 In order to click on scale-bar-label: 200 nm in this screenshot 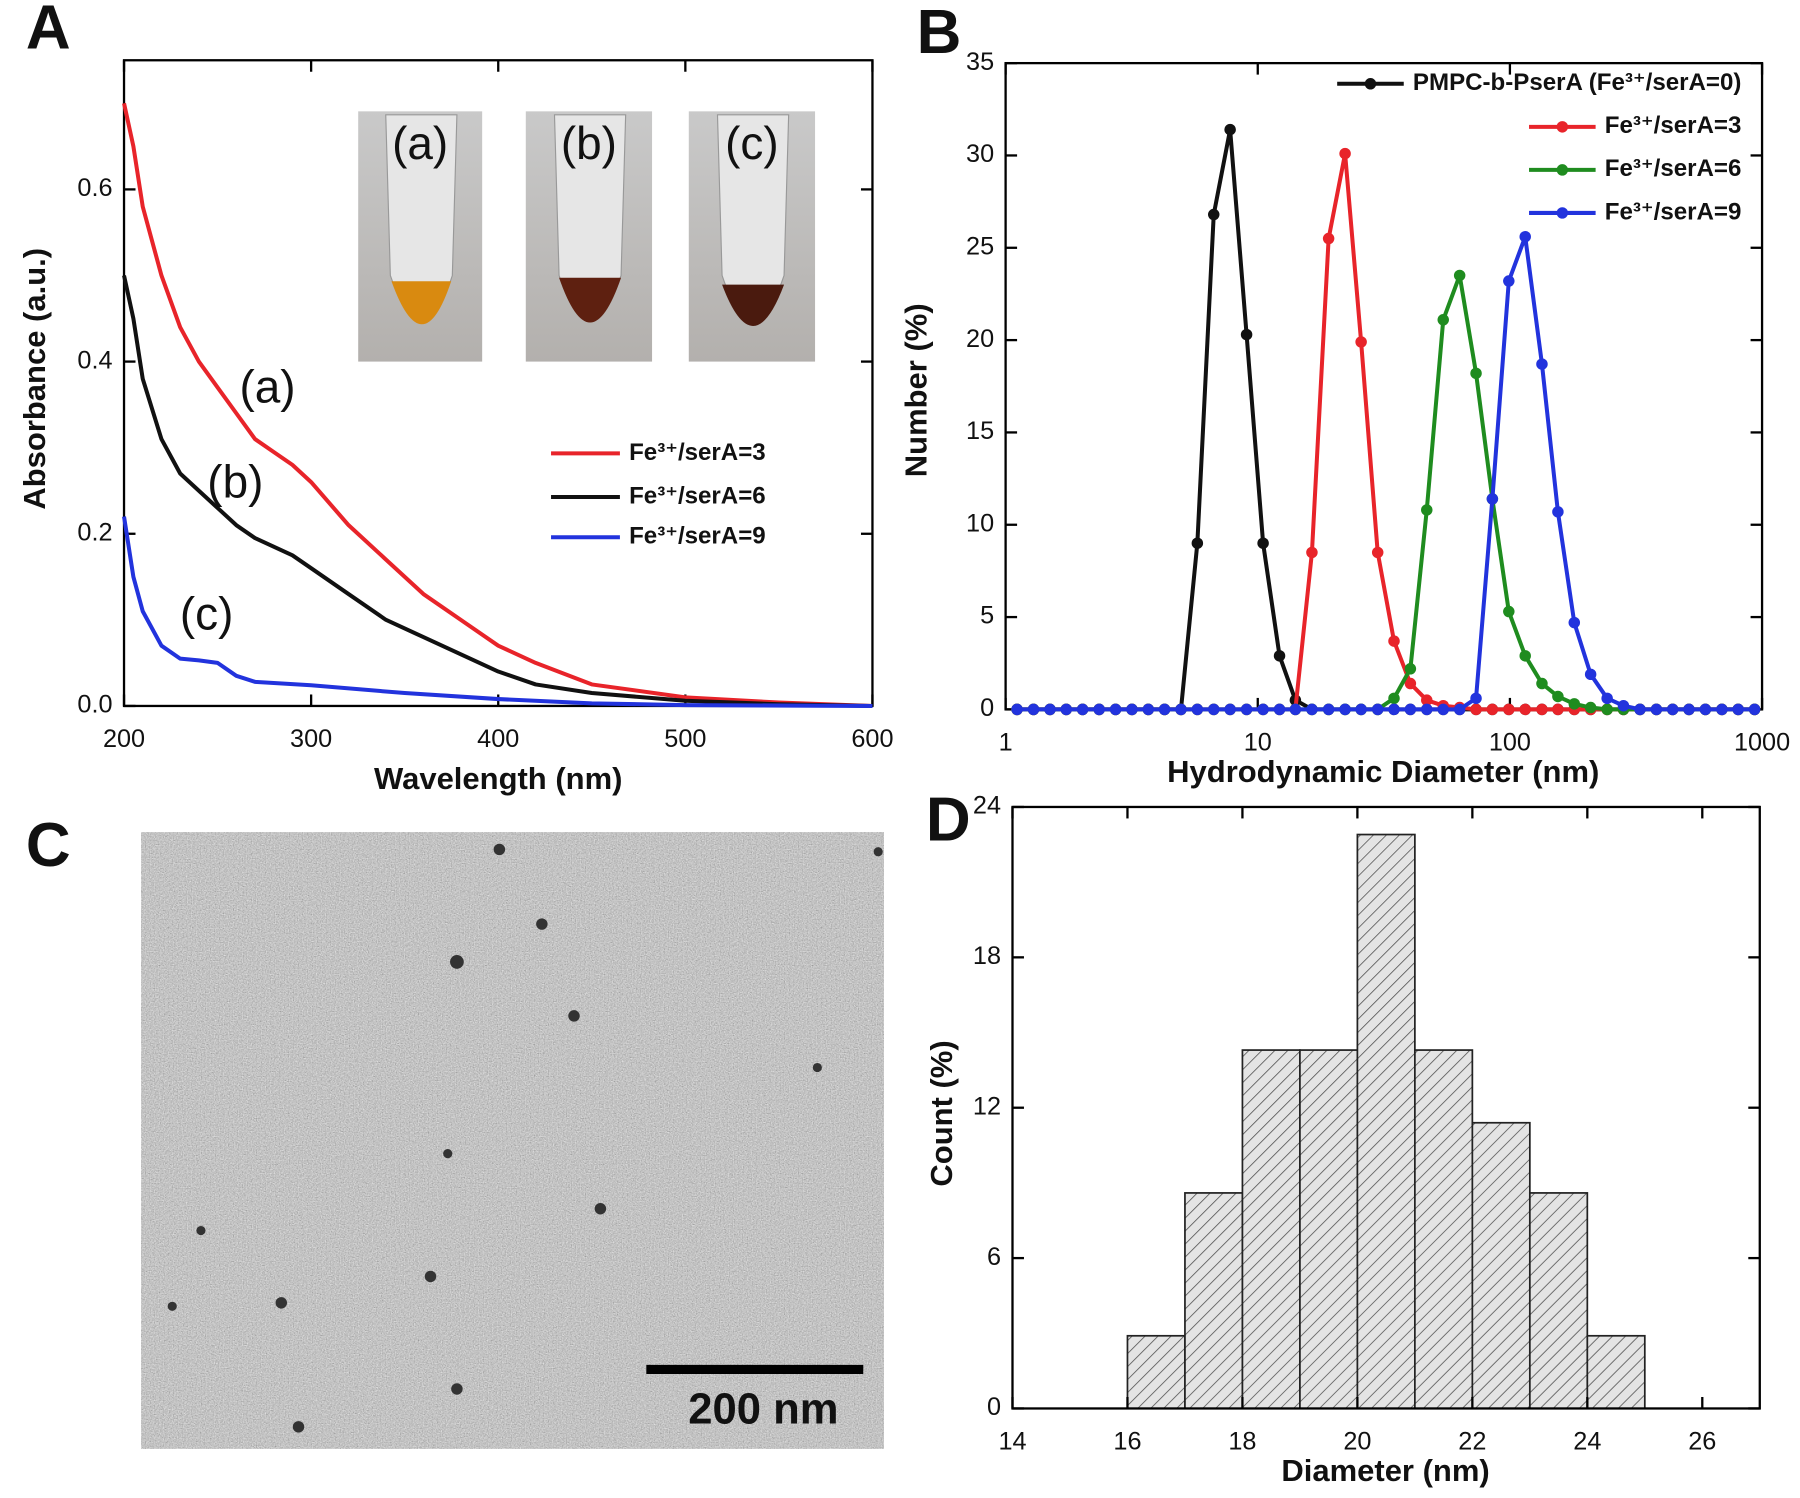, I will do `click(763, 1409)`.